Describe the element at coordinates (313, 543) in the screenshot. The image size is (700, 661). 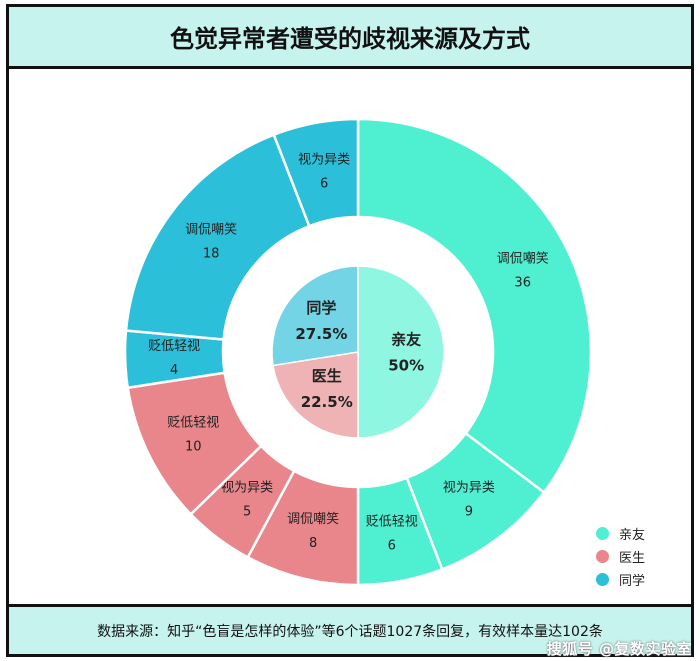
I see `outer-label-value: 8` at that location.